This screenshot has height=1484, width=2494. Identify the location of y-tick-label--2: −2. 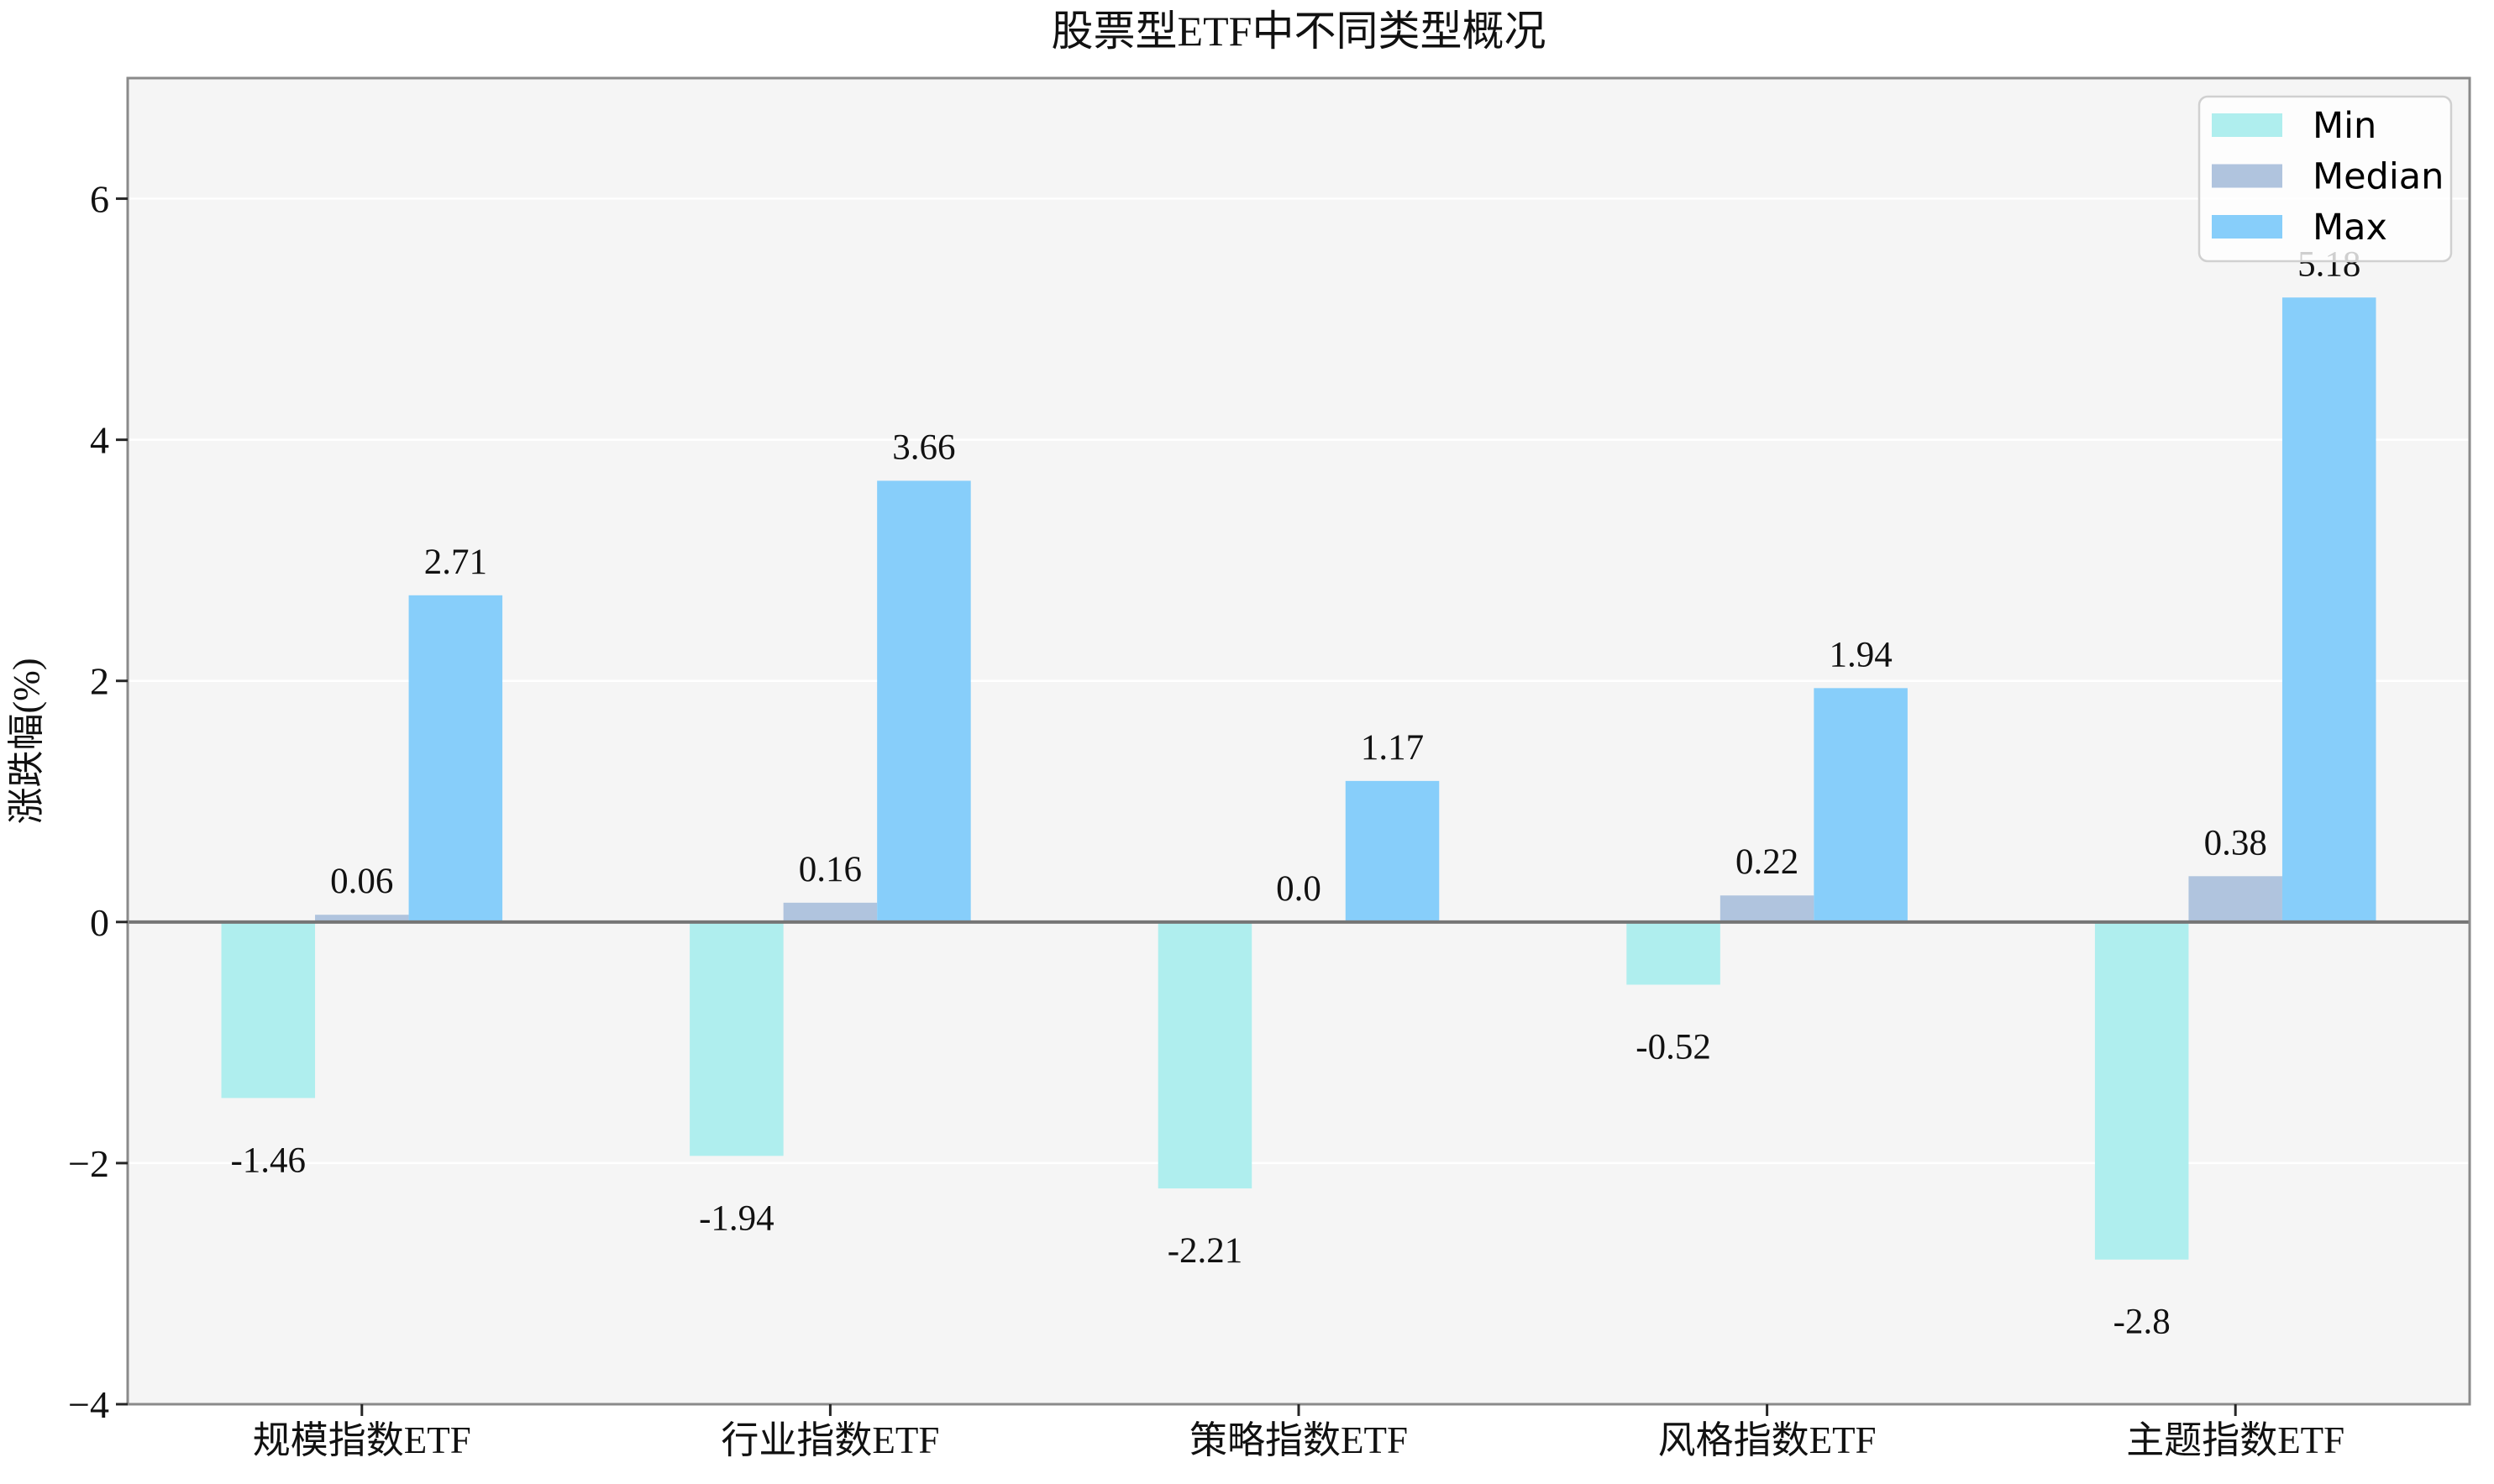
(88, 1164).